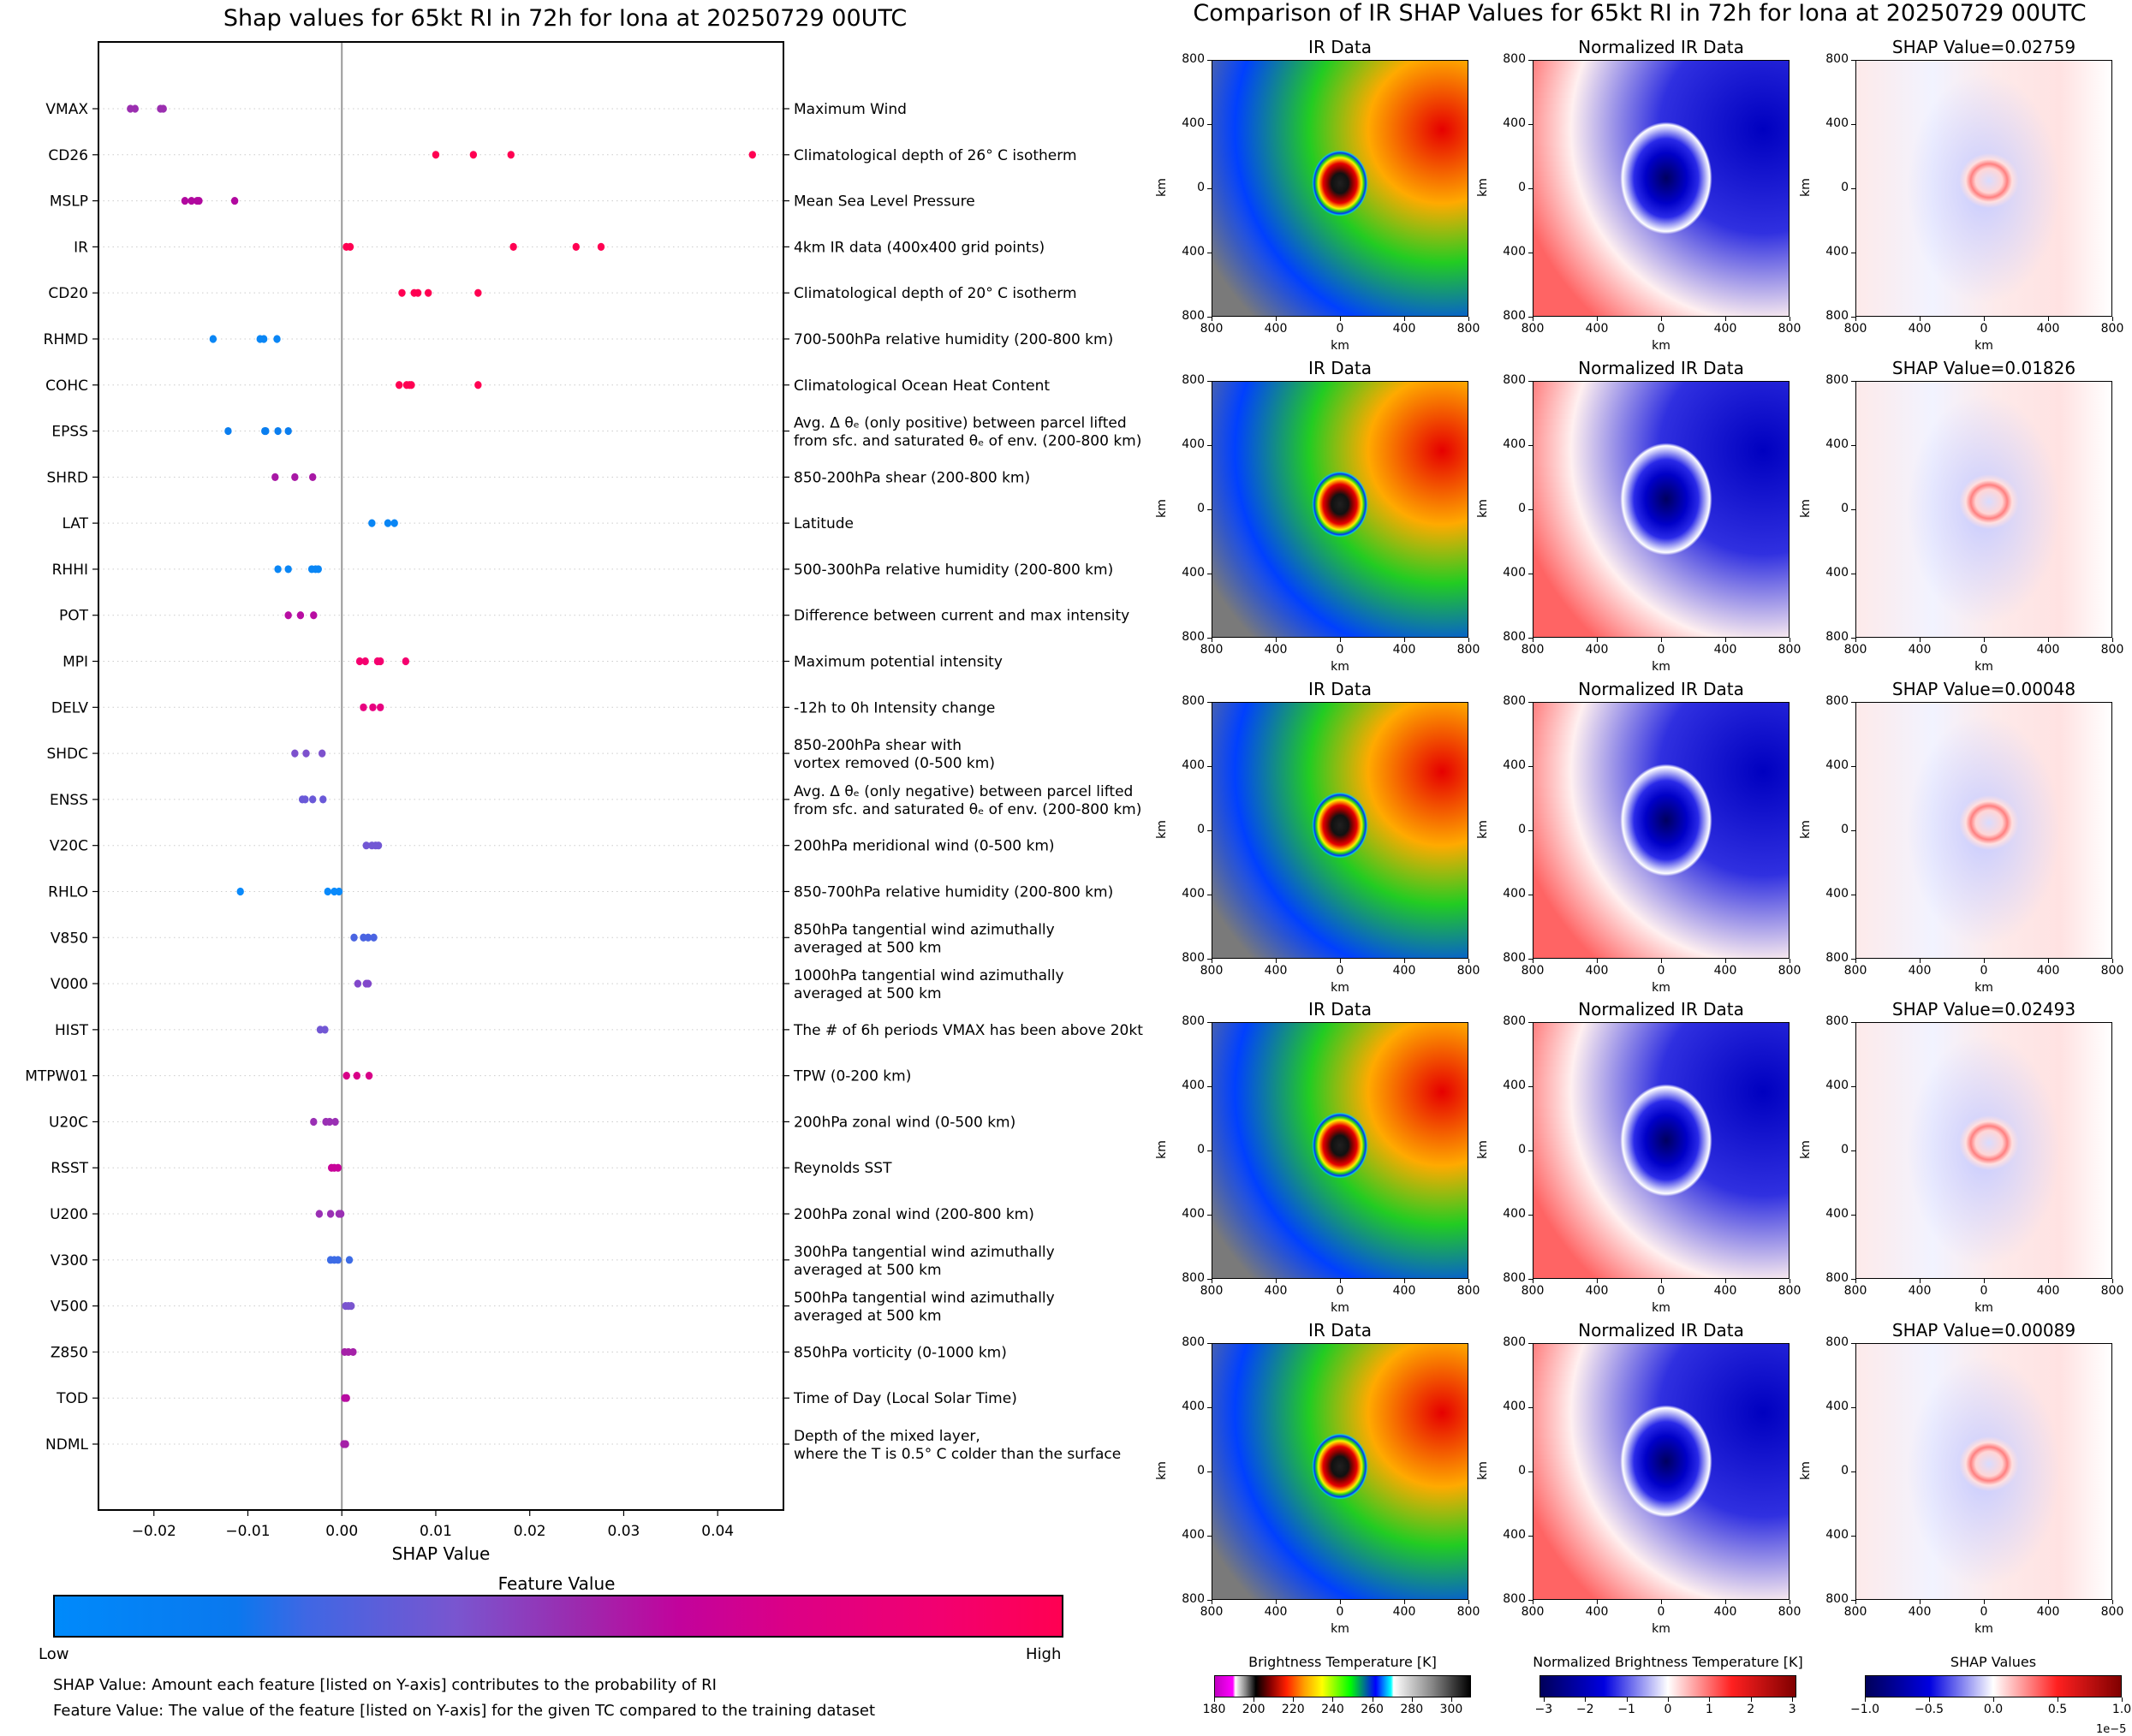 The height and width of the screenshot is (1736, 2132). I want to click on shap-value-panel-title: SHAP Value=0.01826, so click(1983, 368).